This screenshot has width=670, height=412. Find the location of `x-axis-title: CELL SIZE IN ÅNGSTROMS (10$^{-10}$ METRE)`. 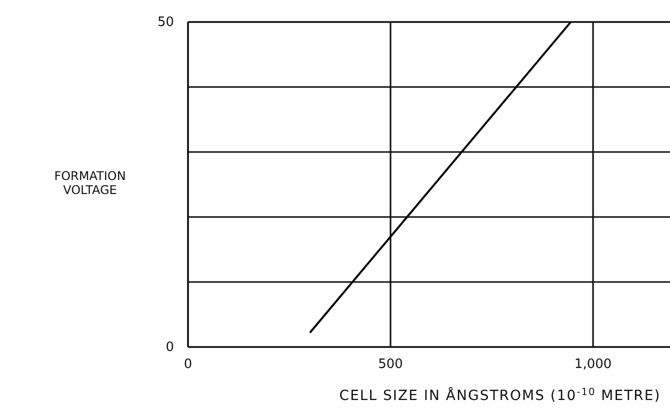

x-axis-title: CELL SIZE IN ÅNGSTROMS (10$^{-10}$ METRE) is located at coordinates (500, 395).